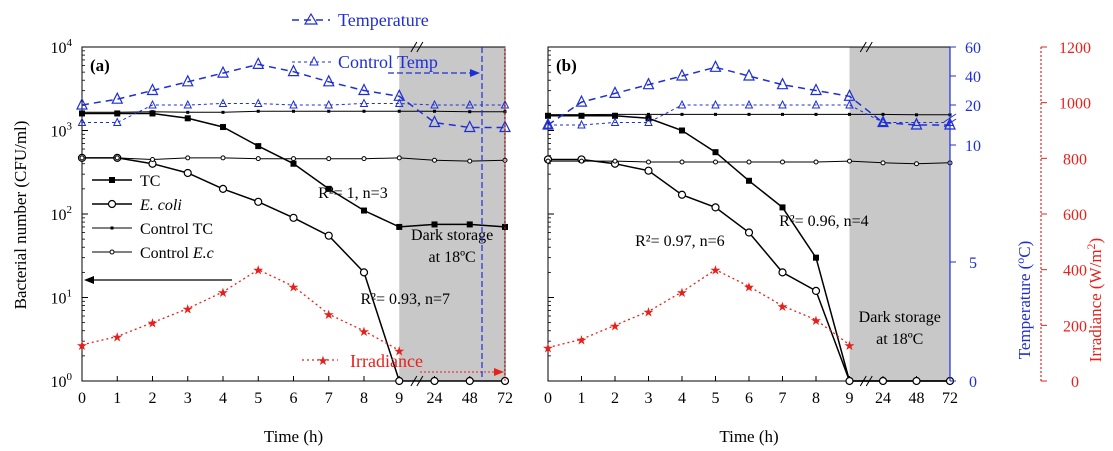 Image resolution: width=1113 pixels, height=451 pixels. Describe the element at coordinates (82, 398) in the screenshot. I see `x-tick-label: 0` at that location.